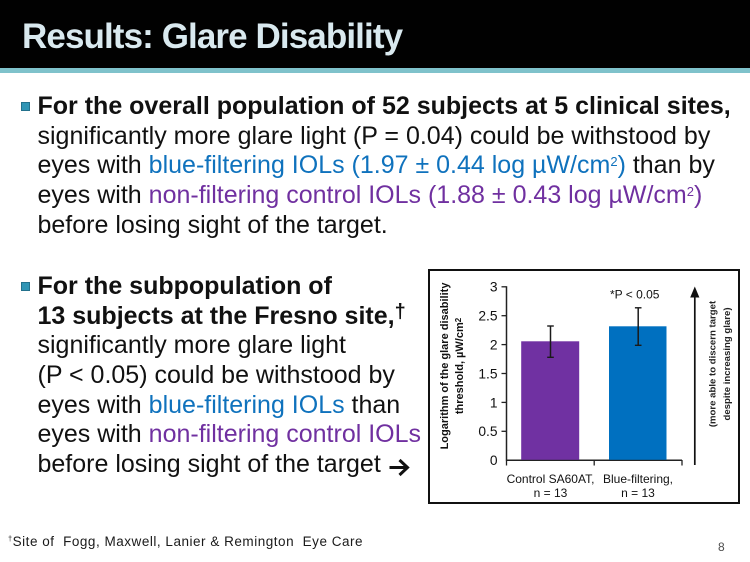 The image size is (750, 562). Describe the element at coordinates (494, 345) in the screenshot. I see `svg-text: 2` at that location.